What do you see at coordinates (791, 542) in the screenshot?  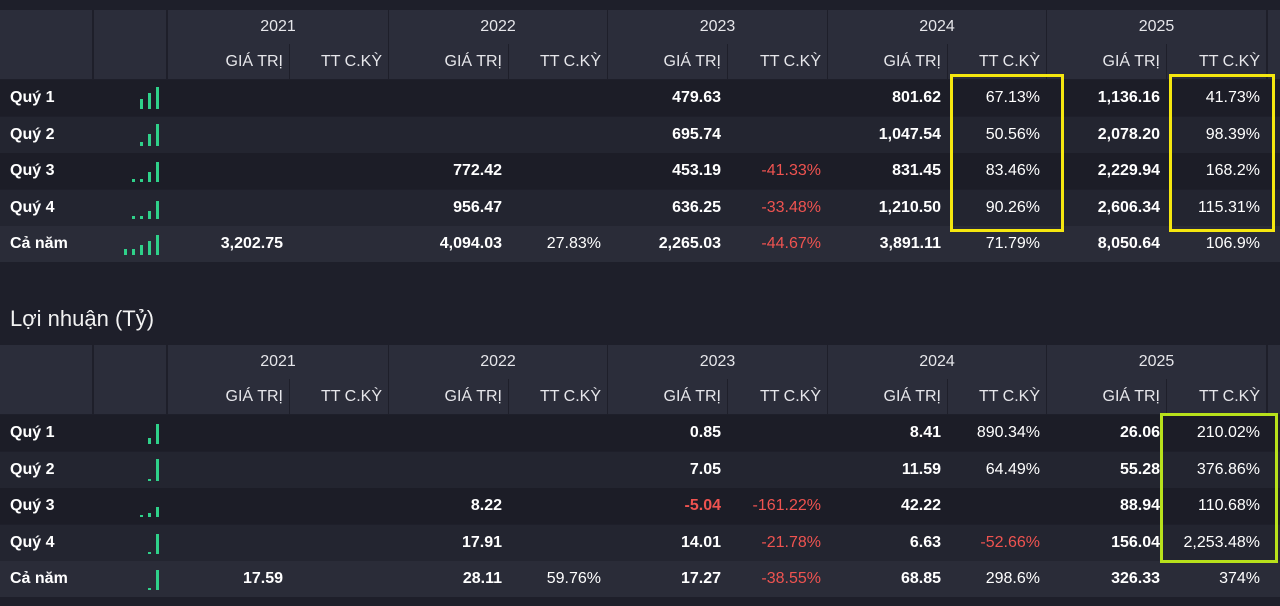 I see `growth-cell: -21.78%` at bounding box center [791, 542].